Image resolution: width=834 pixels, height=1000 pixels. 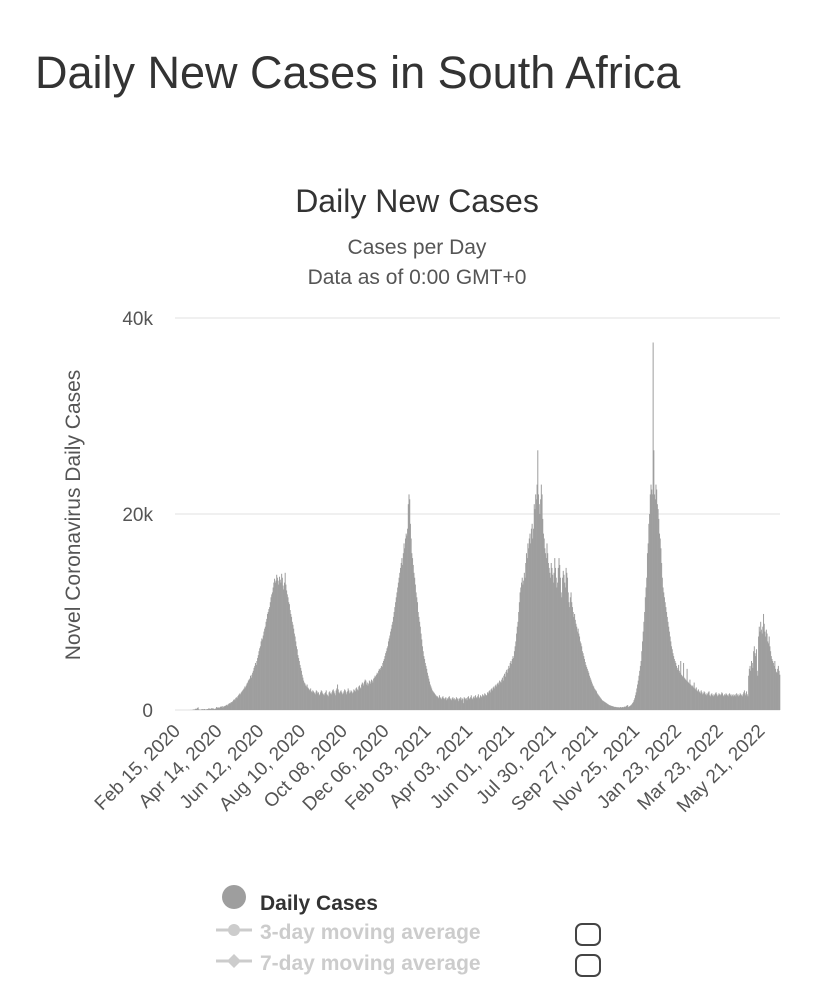 What do you see at coordinates (417, 201) in the screenshot?
I see `chart-title: Daily New Cases` at bounding box center [417, 201].